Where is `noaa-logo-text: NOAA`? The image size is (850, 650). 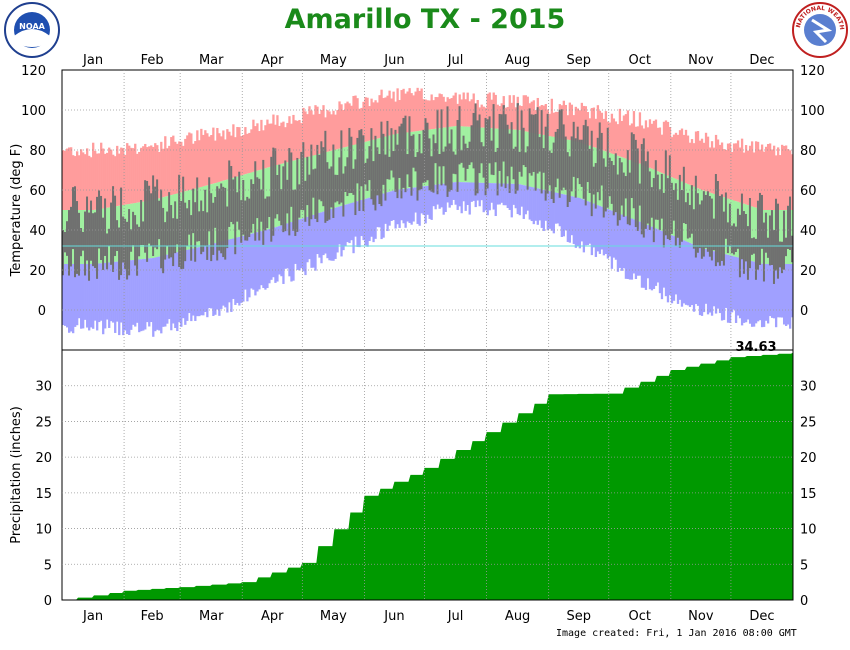
noaa-logo-text: NOAA is located at coordinates (32, 26).